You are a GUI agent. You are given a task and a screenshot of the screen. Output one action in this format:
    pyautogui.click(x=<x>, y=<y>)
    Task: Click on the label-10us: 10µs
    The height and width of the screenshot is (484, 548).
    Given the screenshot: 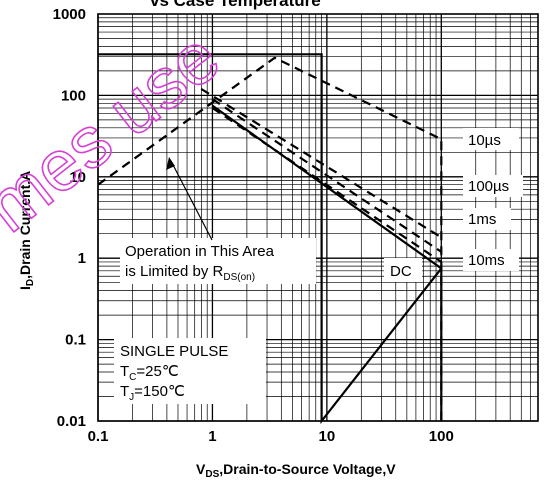 What is the action you would take?
    pyautogui.click(x=484, y=140)
    